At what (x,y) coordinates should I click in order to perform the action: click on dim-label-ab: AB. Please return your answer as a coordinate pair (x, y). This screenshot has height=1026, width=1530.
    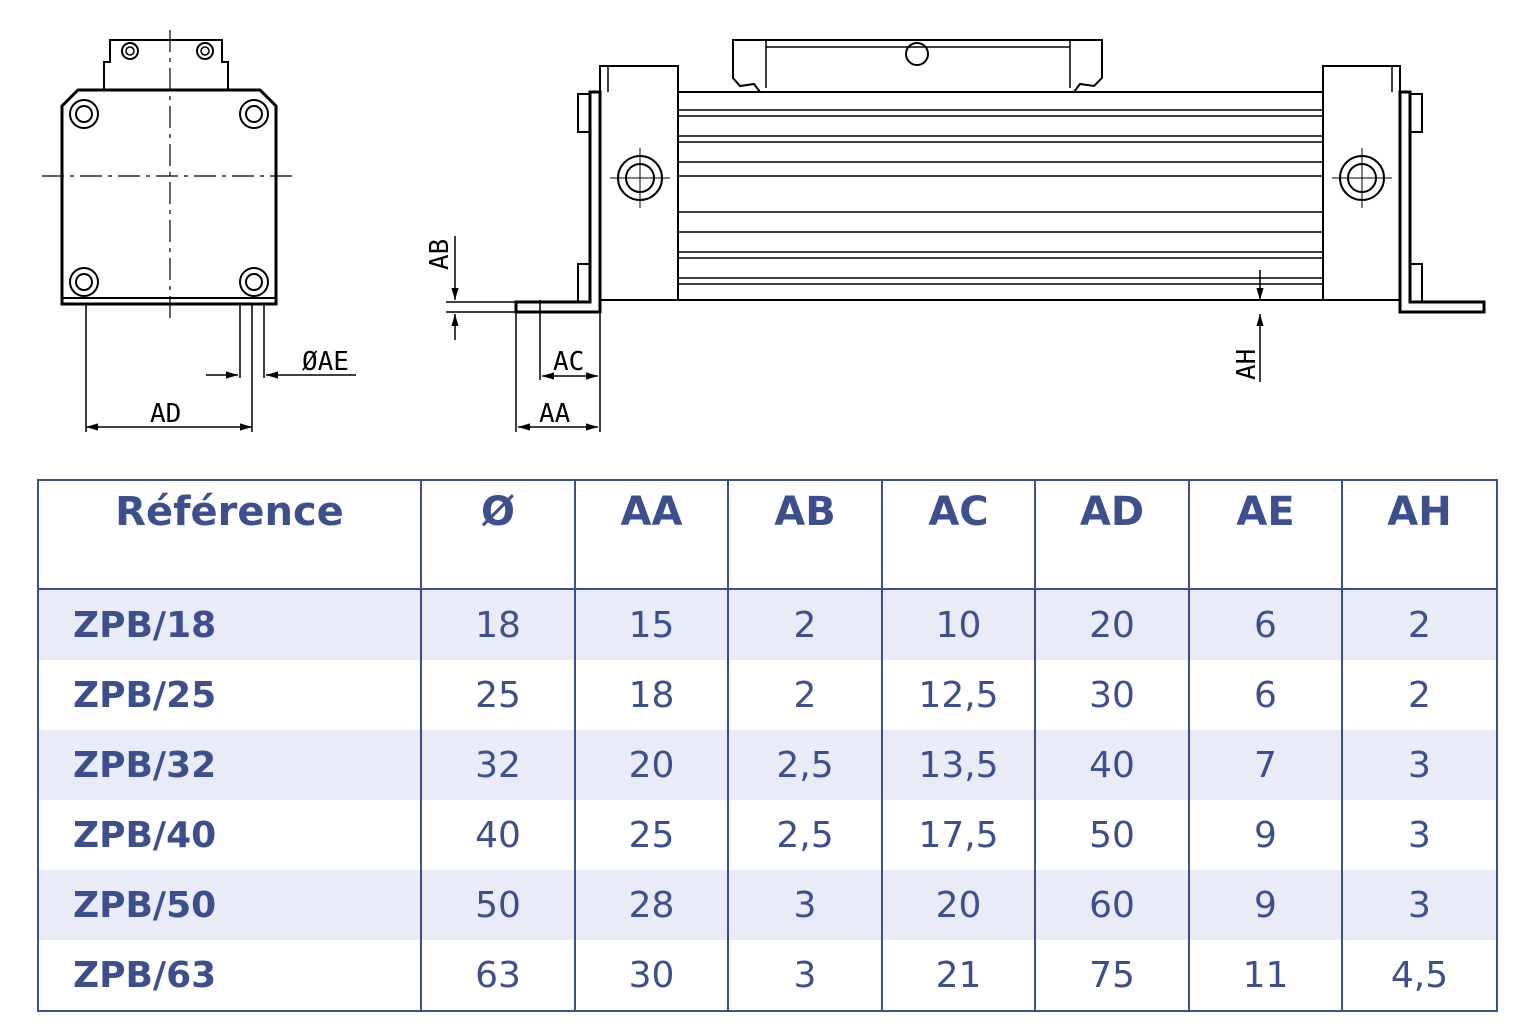
    Looking at the image, I should click on (440, 254).